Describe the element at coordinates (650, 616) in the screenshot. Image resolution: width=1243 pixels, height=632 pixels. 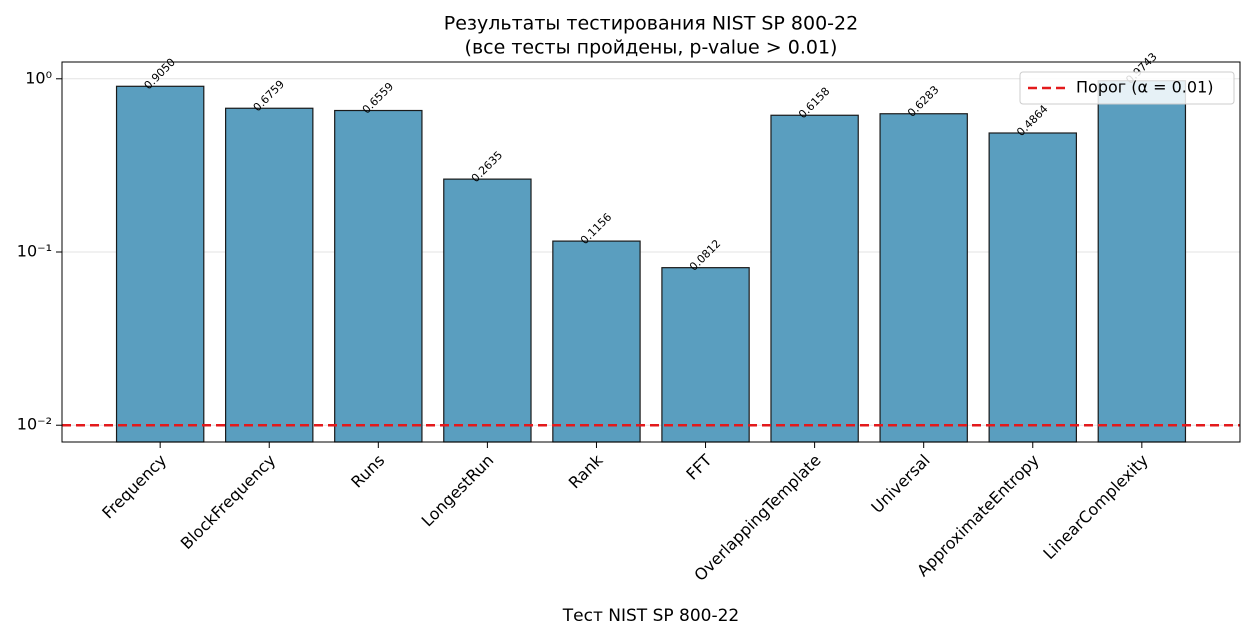
I see `x-axis-label: Тест NIST SP 800-22` at that location.